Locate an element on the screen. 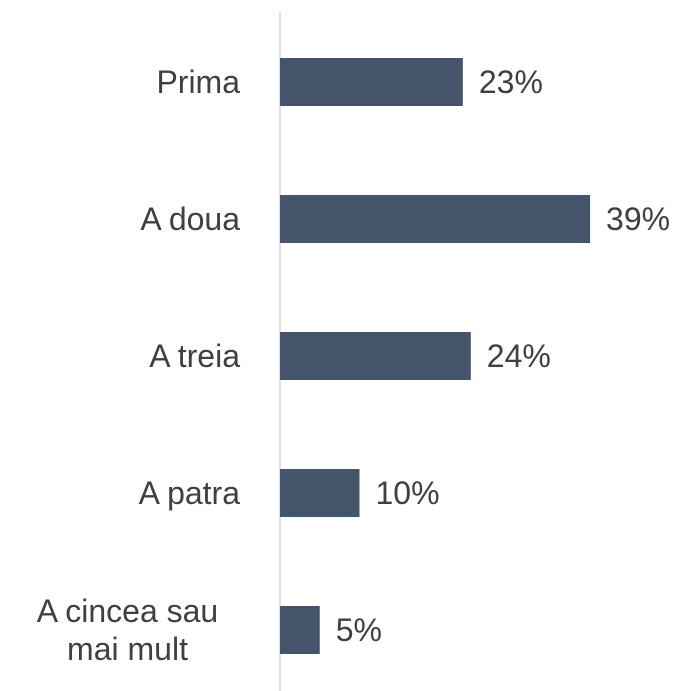 This screenshot has height=691, width=685. category-label: A patra is located at coordinates (189, 493).